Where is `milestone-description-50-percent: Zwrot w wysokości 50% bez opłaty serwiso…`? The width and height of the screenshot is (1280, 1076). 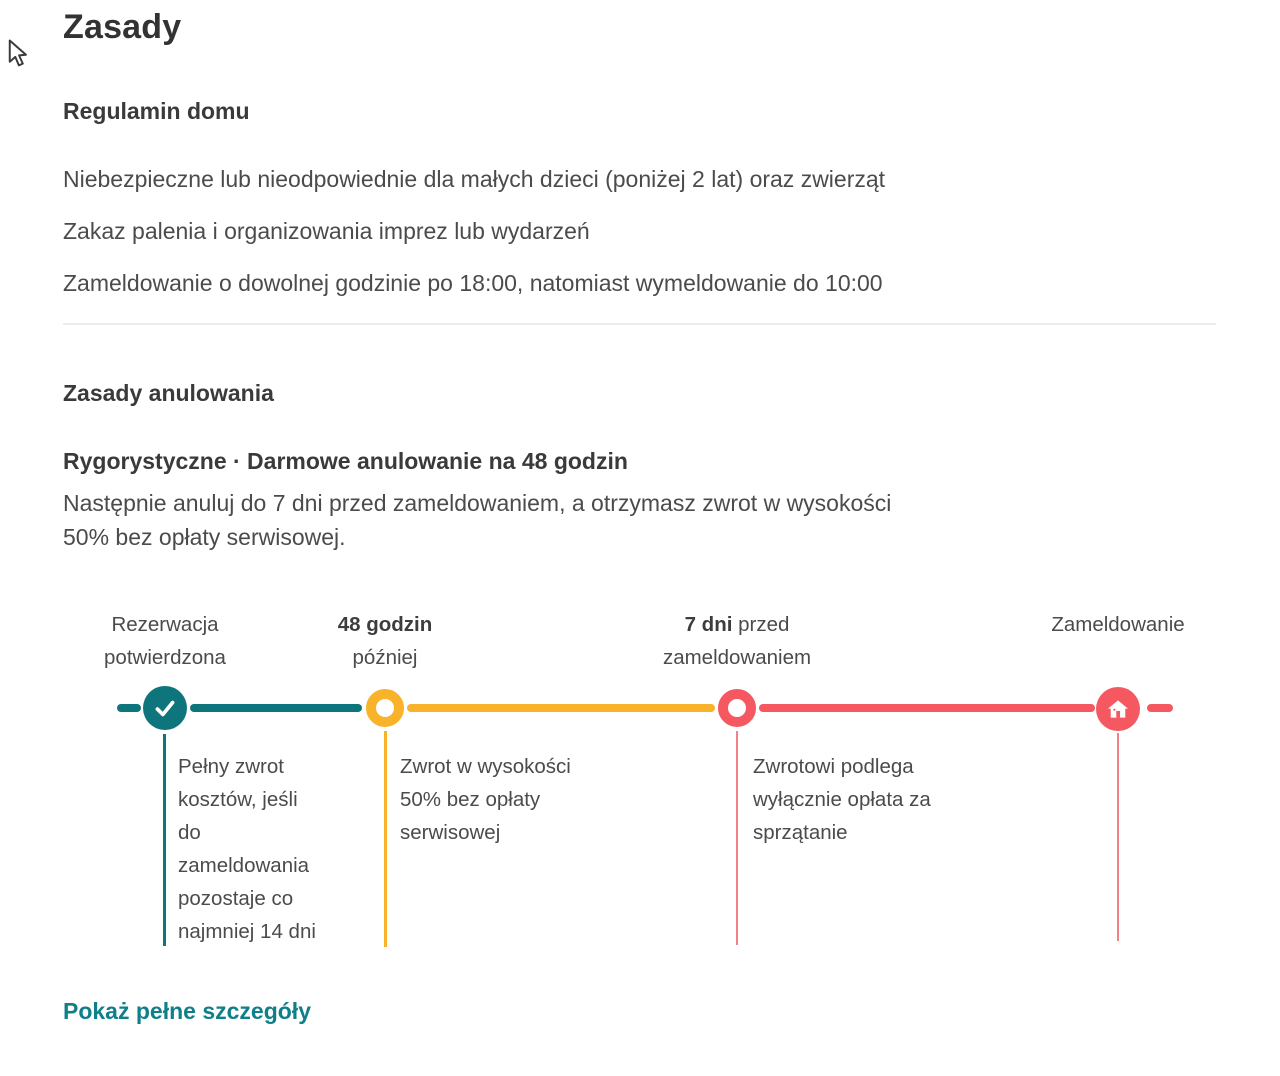
milestone-description-50-percent: Zwrot w wysokości 50% bez opłaty serwiso… is located at coordinates (485, 799).